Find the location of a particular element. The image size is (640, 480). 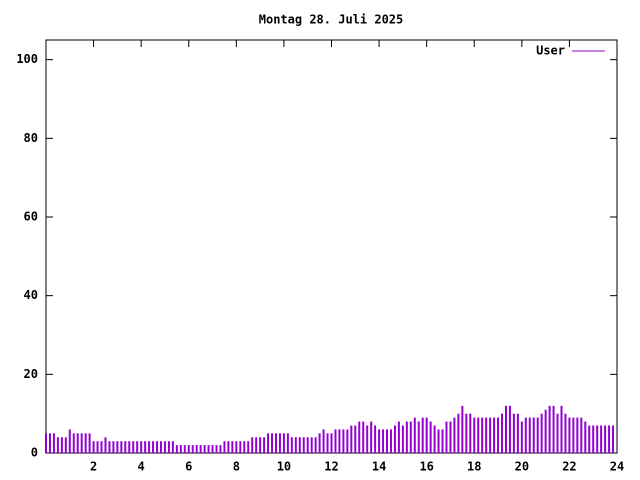

x-tick-label: 16 is located at coordinates (426, 467).